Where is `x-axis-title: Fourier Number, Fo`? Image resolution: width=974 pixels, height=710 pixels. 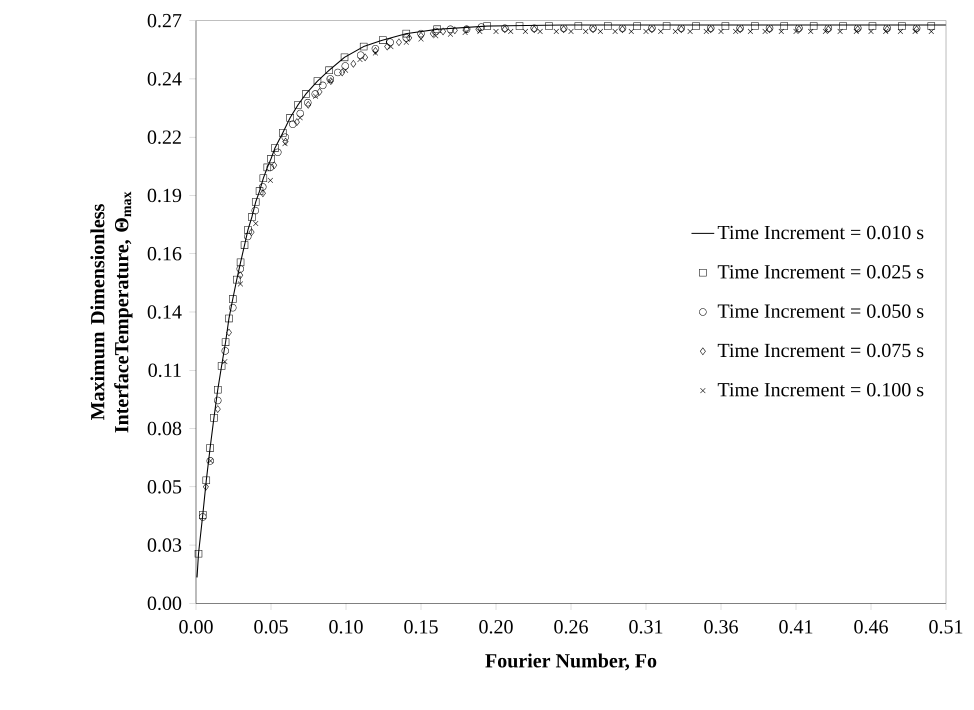 x-axis-title: Fourier Number, Fo is located at coordinates (570, 661).